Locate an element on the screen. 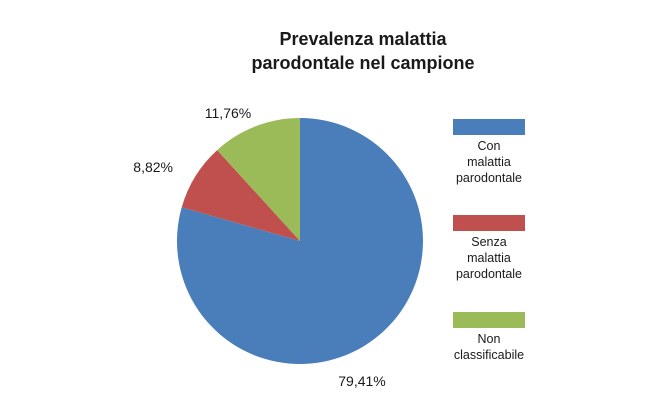  legend-label-2: Senza malattia parodontale is located at coordinates (489, 258).